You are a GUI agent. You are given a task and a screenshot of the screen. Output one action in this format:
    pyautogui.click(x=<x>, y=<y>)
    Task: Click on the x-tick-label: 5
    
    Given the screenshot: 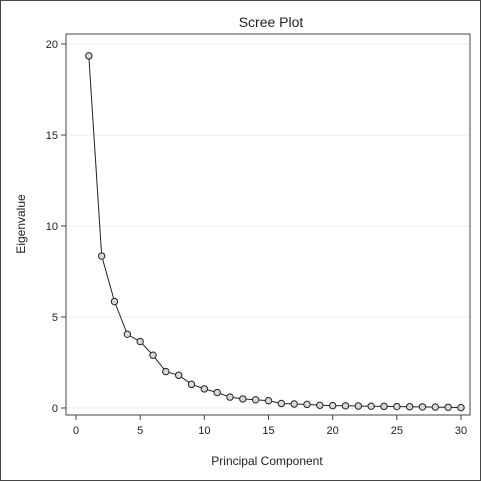 What is the action you would take?
    pyautogui.click(x=140, y=431)
    